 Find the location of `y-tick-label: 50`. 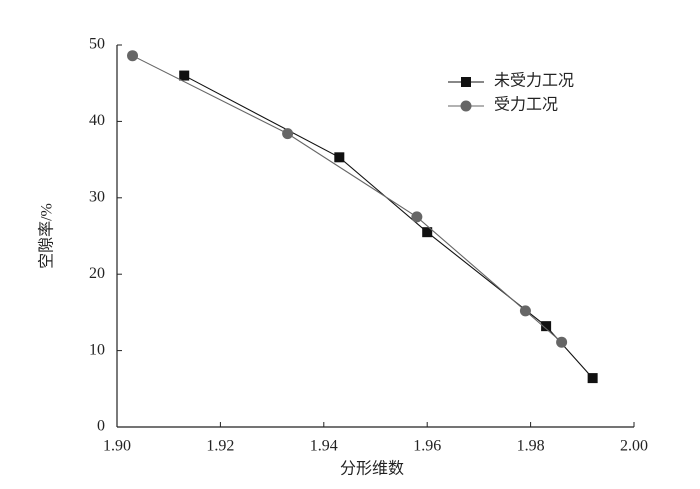

y-tick-label: 50 is located at coordinates (97, 44).